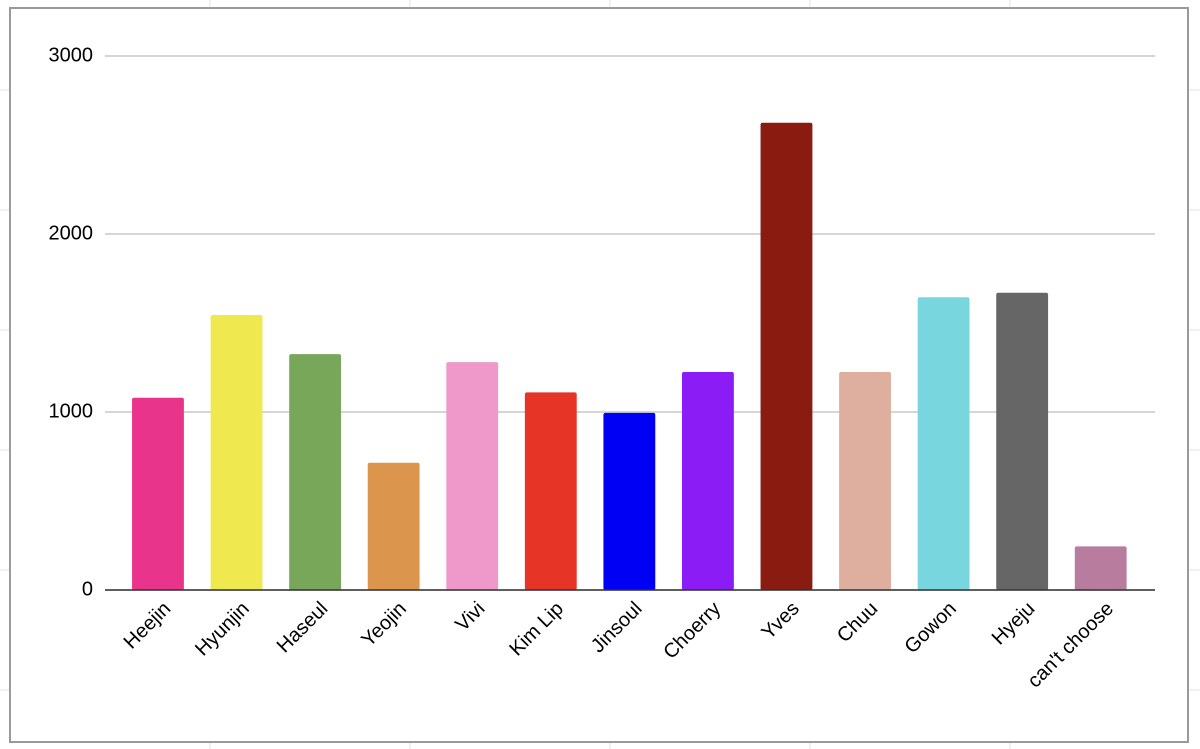 This screenshot has width=1200, height=749. I want to click on y-tick-label: 2000, so click(71, 233).